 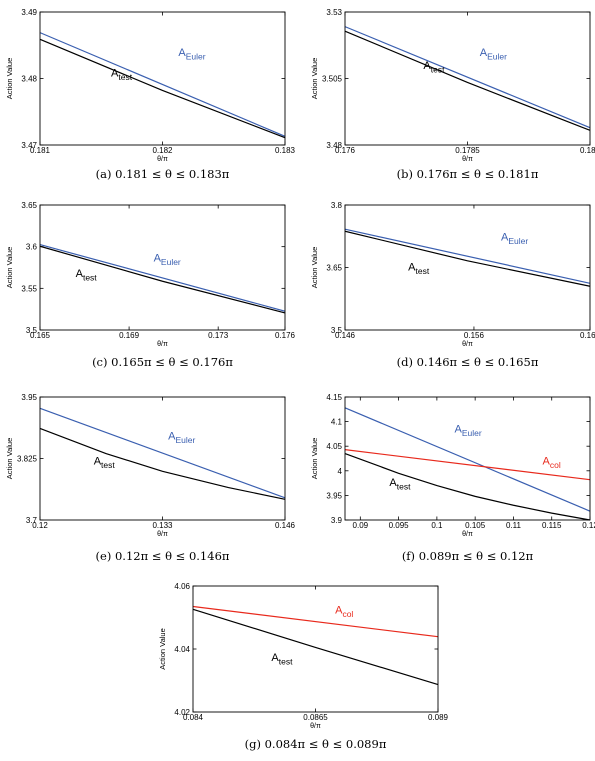 What do you see at coordinates (218, 335) in the screenshot?
I see `x-tick-label: 0.173` at bounding box center [218, 335].